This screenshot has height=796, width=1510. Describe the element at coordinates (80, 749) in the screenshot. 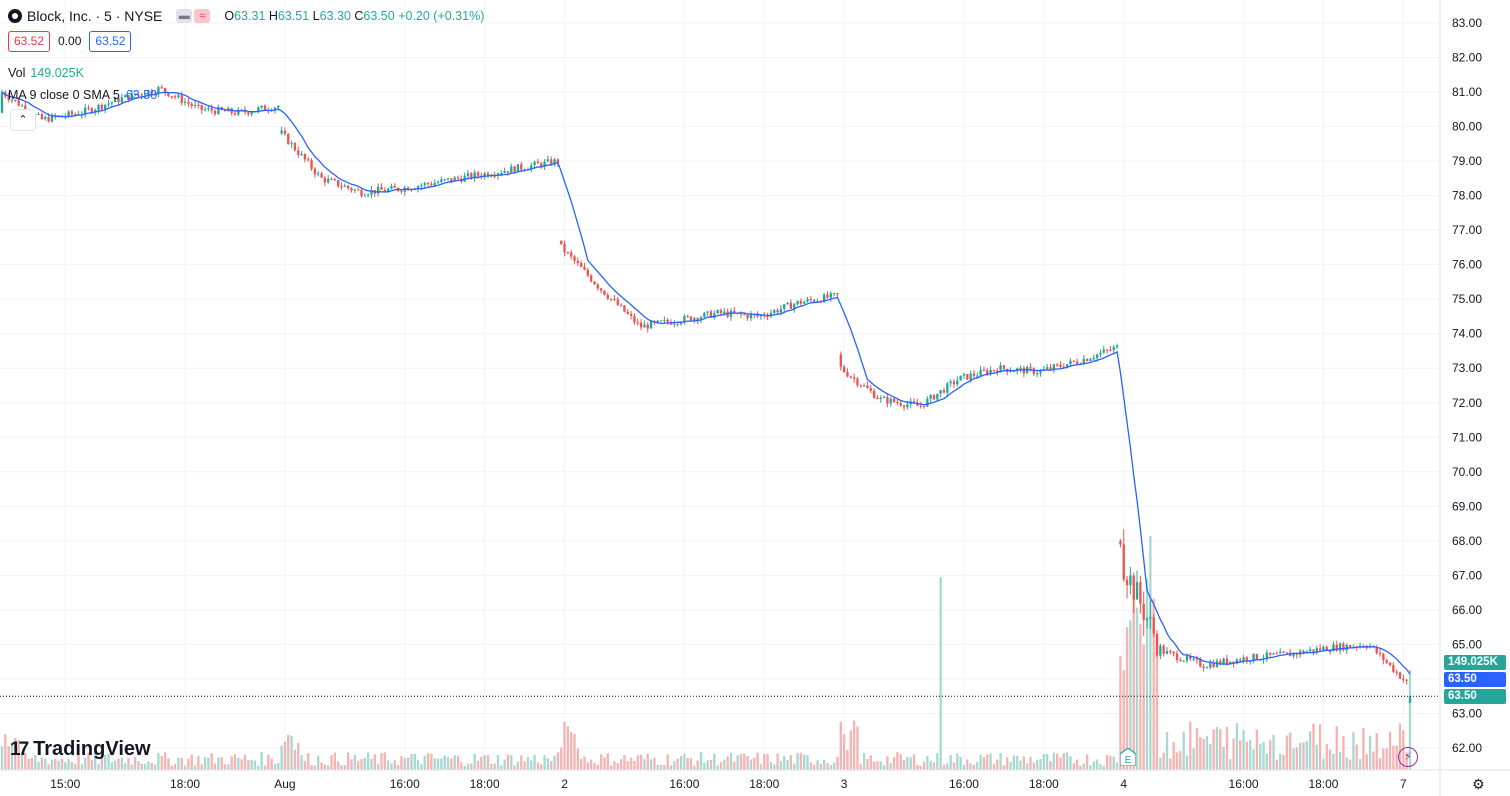

I see `tradingview-logo: 17 TradingView` at that location.